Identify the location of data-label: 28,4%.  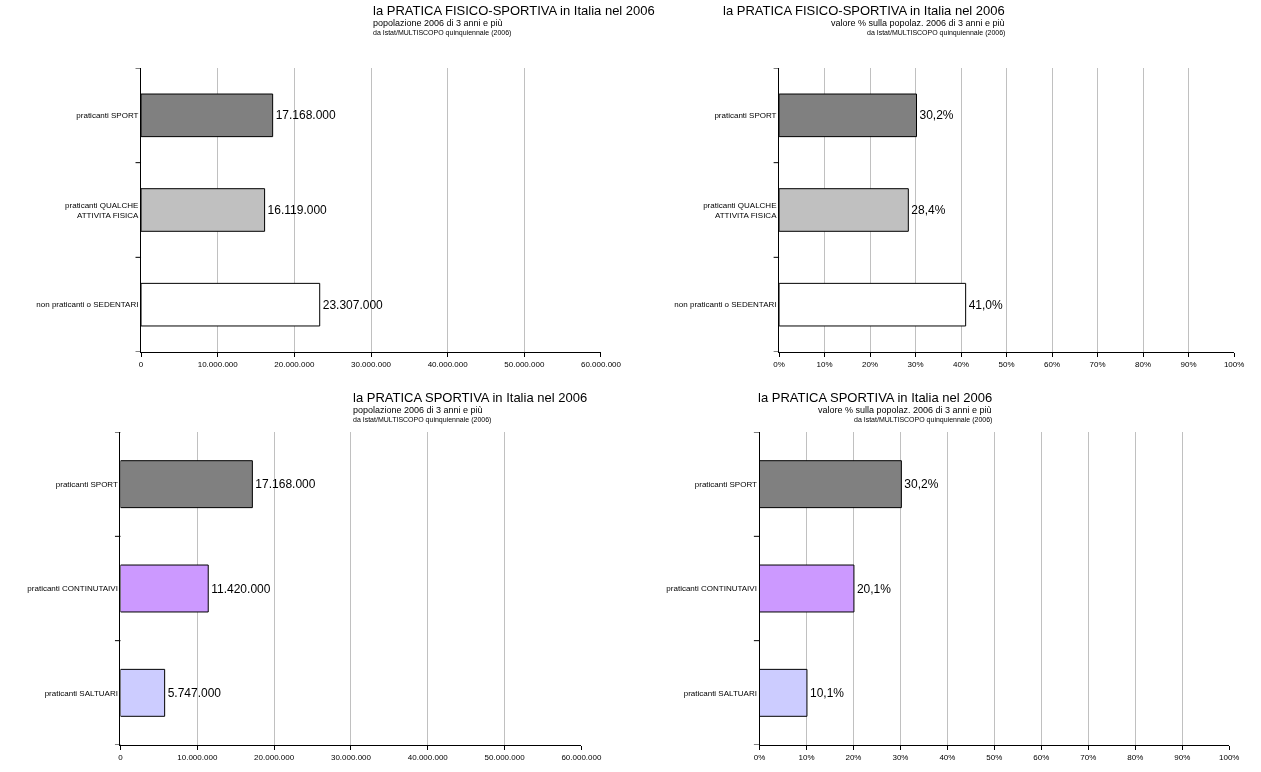
(928, 210).